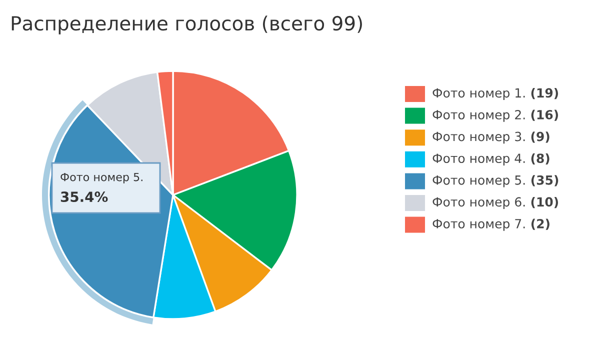  Describe the element at coordinates (478, 225) in the screenshot. I see `legend-label: Фото номер 7.` at that location.